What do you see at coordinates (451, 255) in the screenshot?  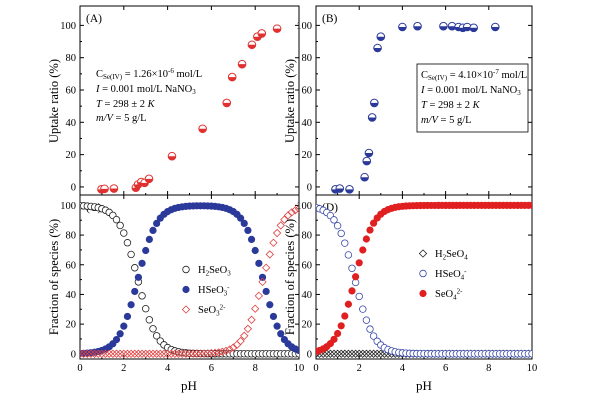 I see `panel-d-legend-label: H2SeO4` at bounding box center [451, 255].